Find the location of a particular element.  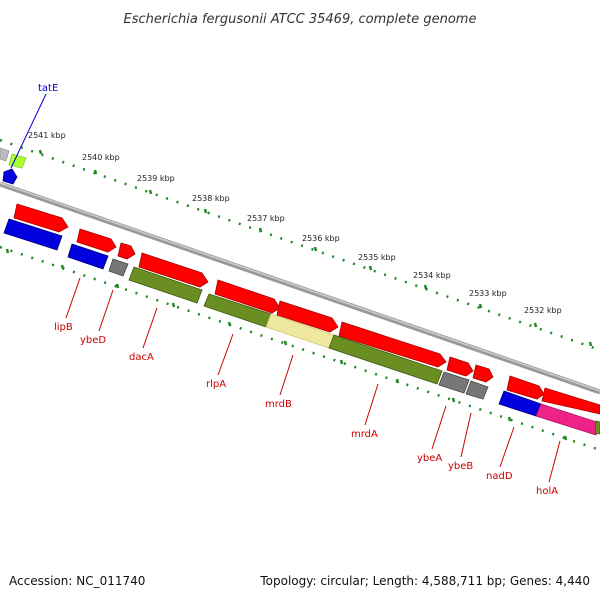

kbp-tick-label: 2541 kbp is located at coordinates (47, 135).